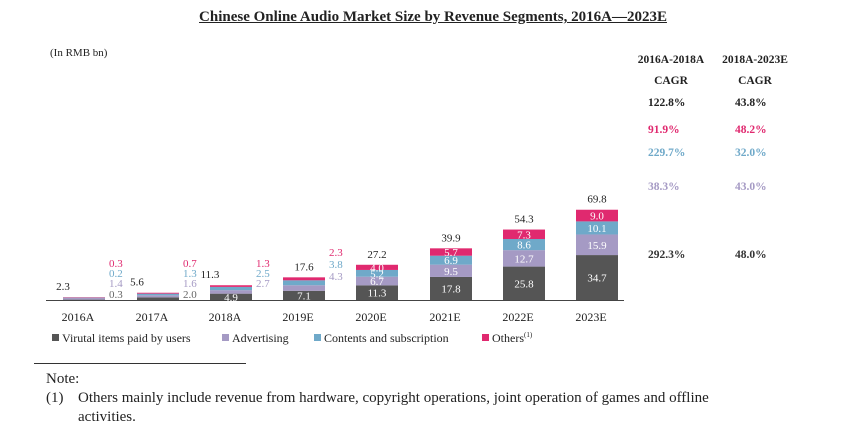  Describe the element at coordinates (751, 255) in the screenshot. I see `cagr-2018-2023-value: 48.0%` at that location.